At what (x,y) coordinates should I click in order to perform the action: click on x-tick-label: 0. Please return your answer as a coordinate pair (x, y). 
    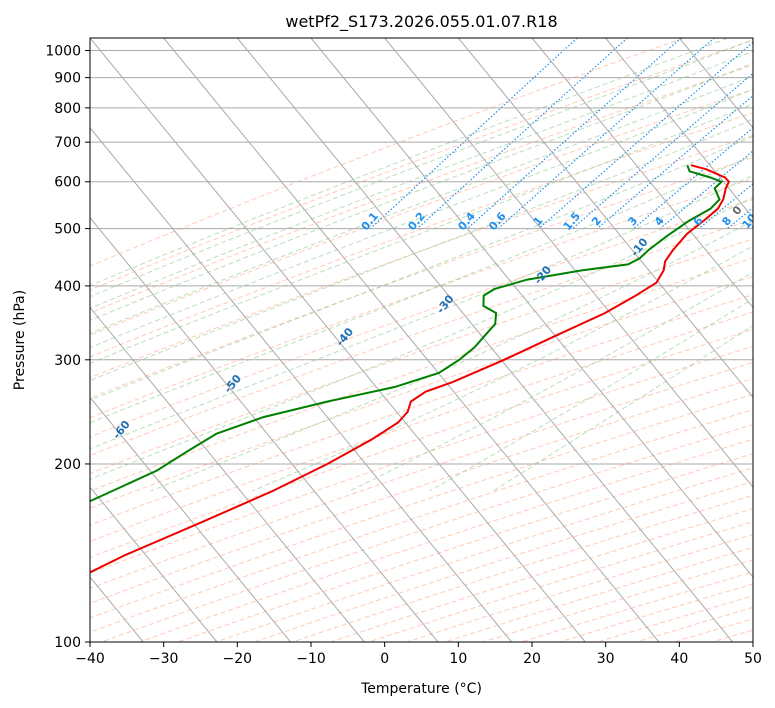
    Looking at the image, I should click on (384, 659).